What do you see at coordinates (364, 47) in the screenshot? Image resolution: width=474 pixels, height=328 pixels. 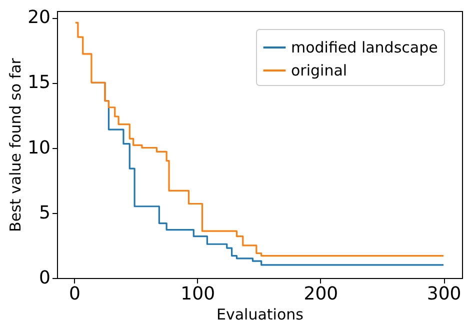 I see `legend-label: modified landscape` at bounding box center [364, 47].